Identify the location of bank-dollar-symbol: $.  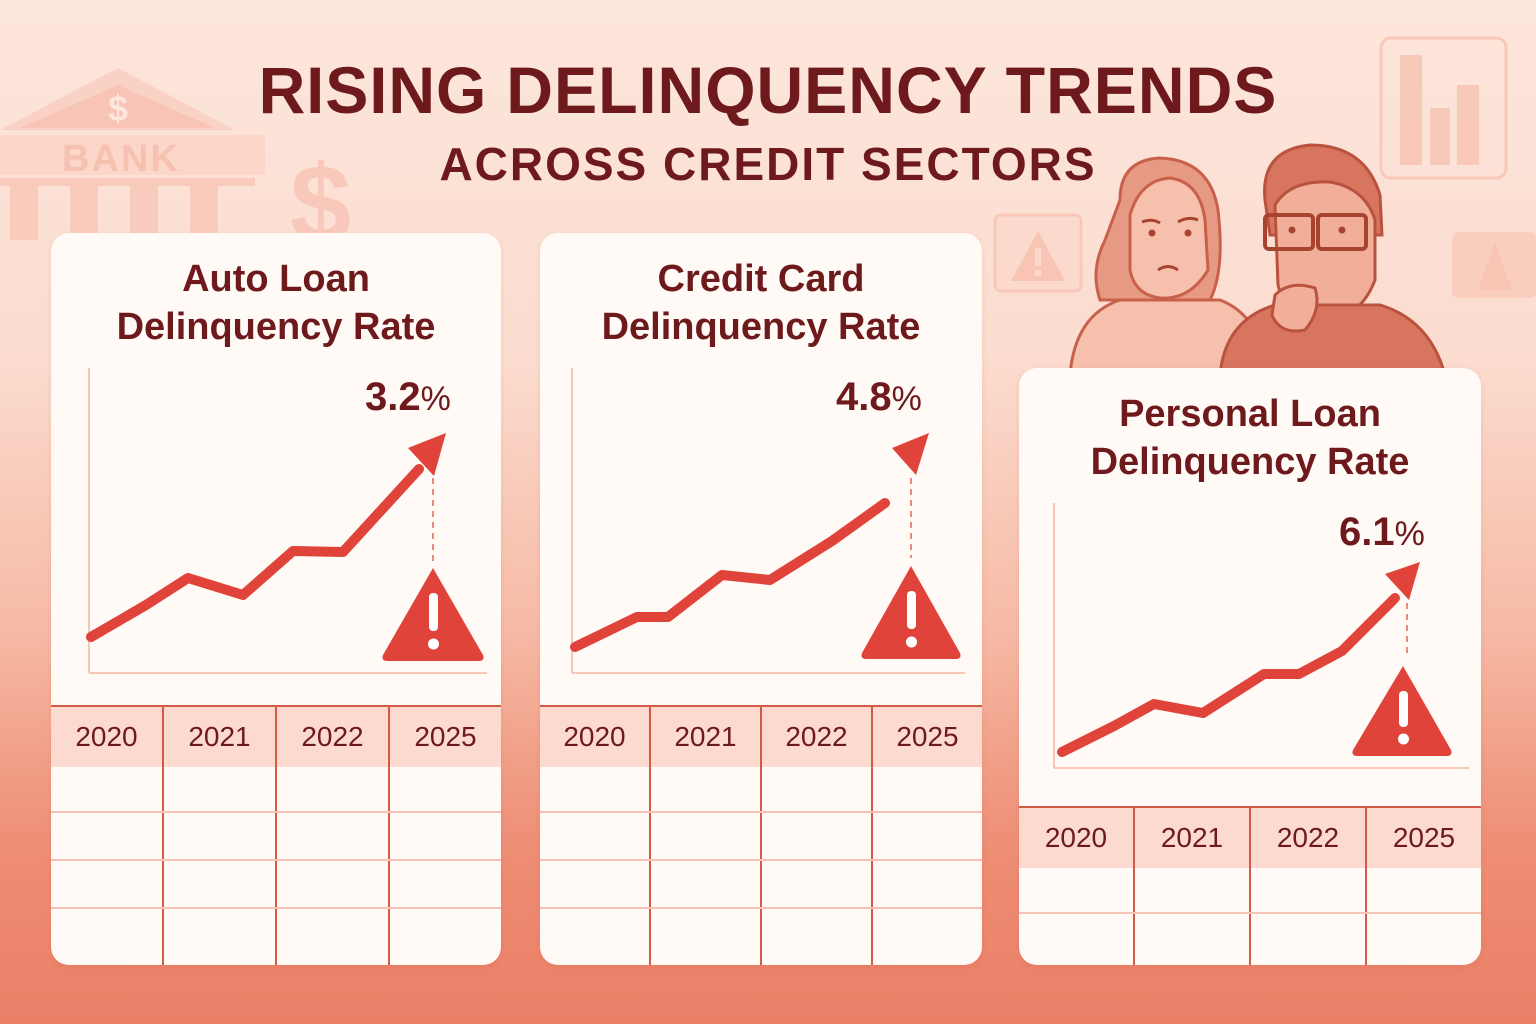
(118, 108).